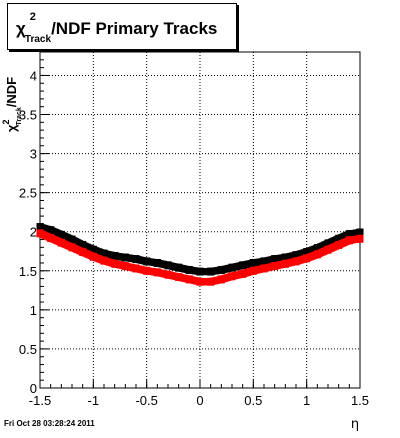  What do you see at coordinates (355, 424) in the screenshot?
I see `x-axis-title: η` at bounding box center [355, 424].